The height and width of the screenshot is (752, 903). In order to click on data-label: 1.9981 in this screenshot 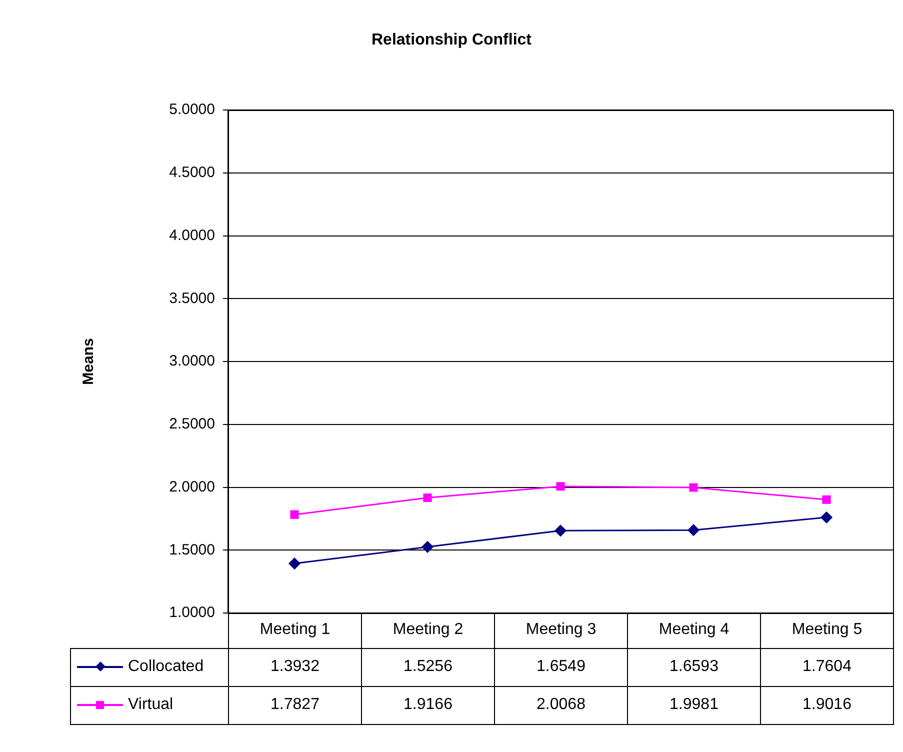, I will do `click(694, 705)`.